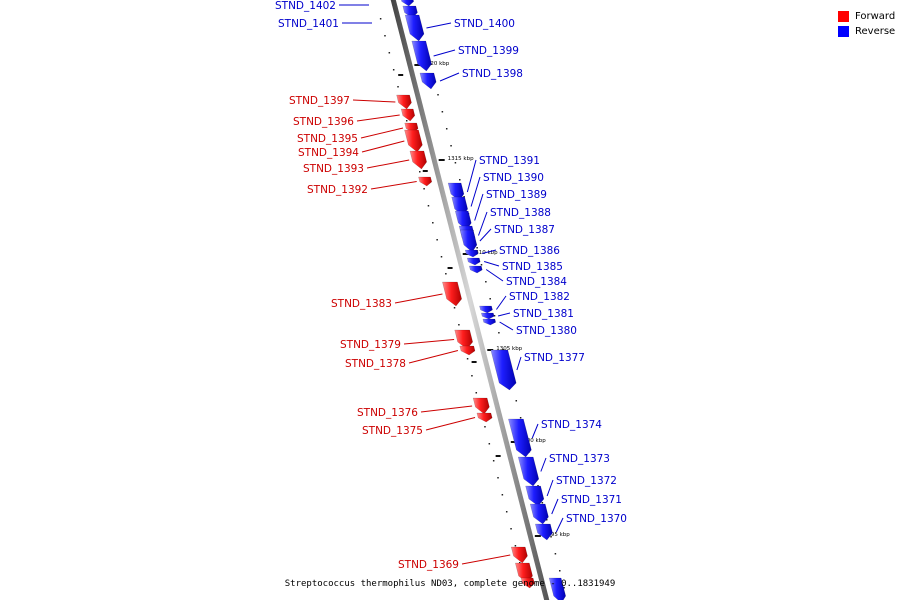 The image size is (900, 600). I want to click on gene-label: STND_1389, so click(516, 195).